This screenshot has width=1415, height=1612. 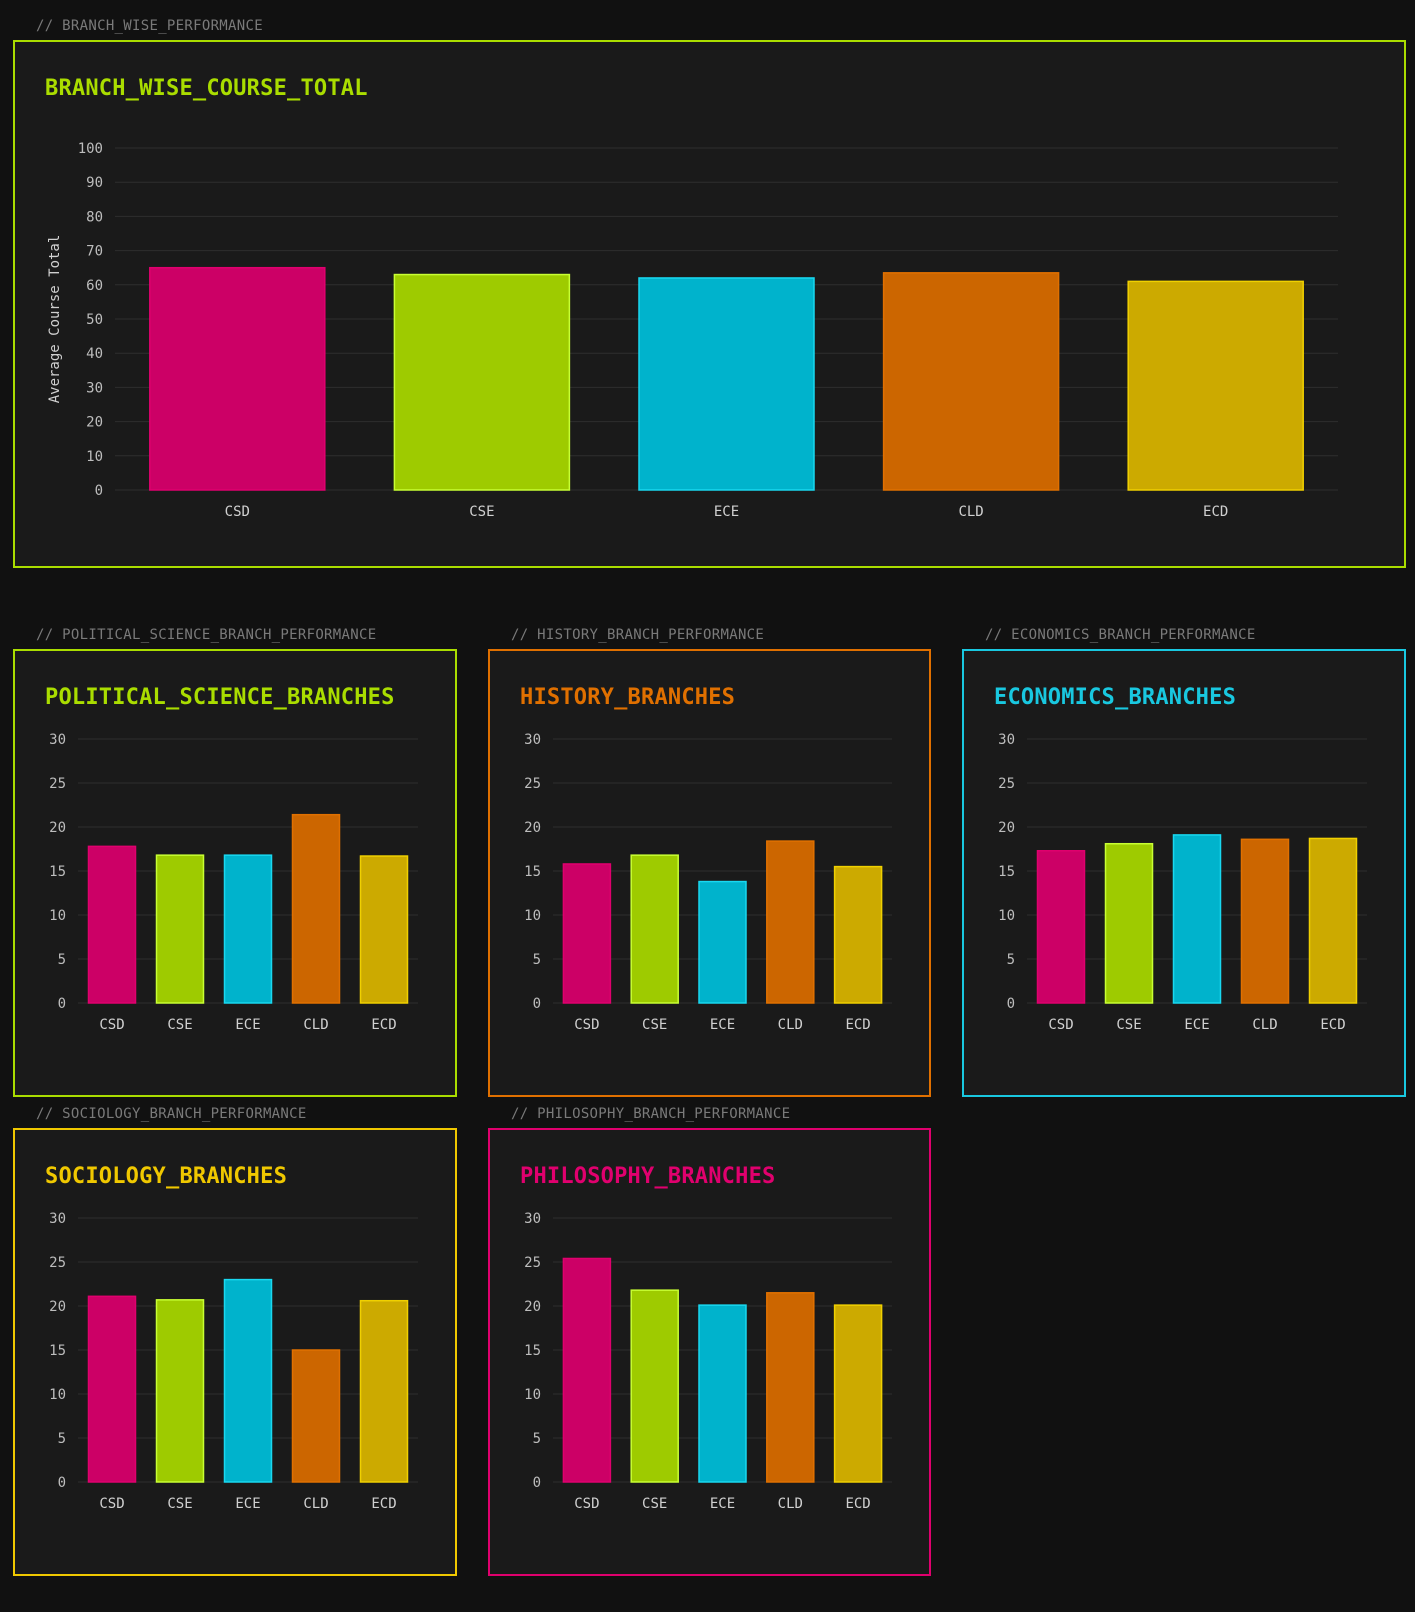 What do you see at coordinates (648, 1176) in the screenshot?
I see `panel-title: PHILOSOPHY_BRANCHES` at bounding box center [648, 1176].